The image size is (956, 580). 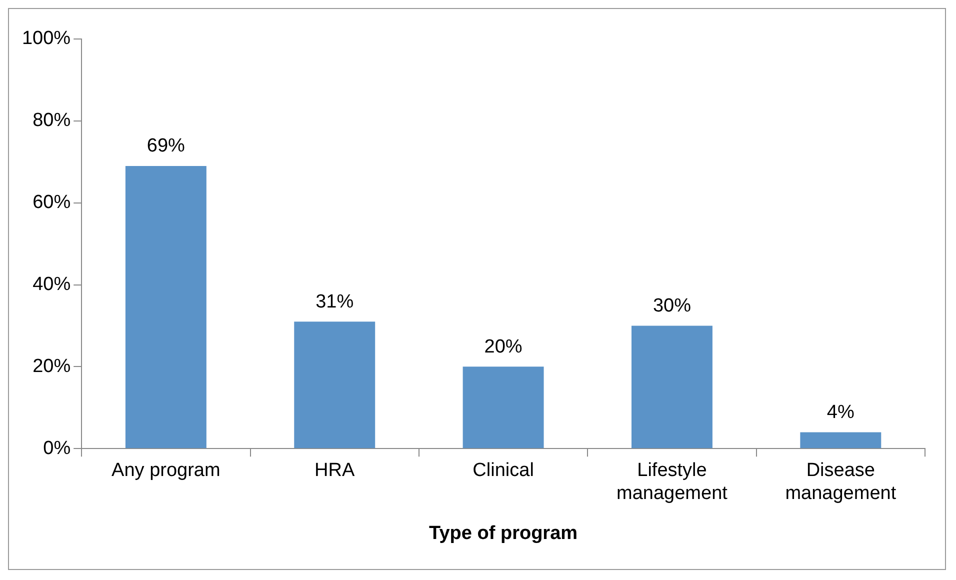 What do you see at coordinates (51, 366) in the screenshot?
I see `y-tick-label: 20%` at bounding box center [51, 366].